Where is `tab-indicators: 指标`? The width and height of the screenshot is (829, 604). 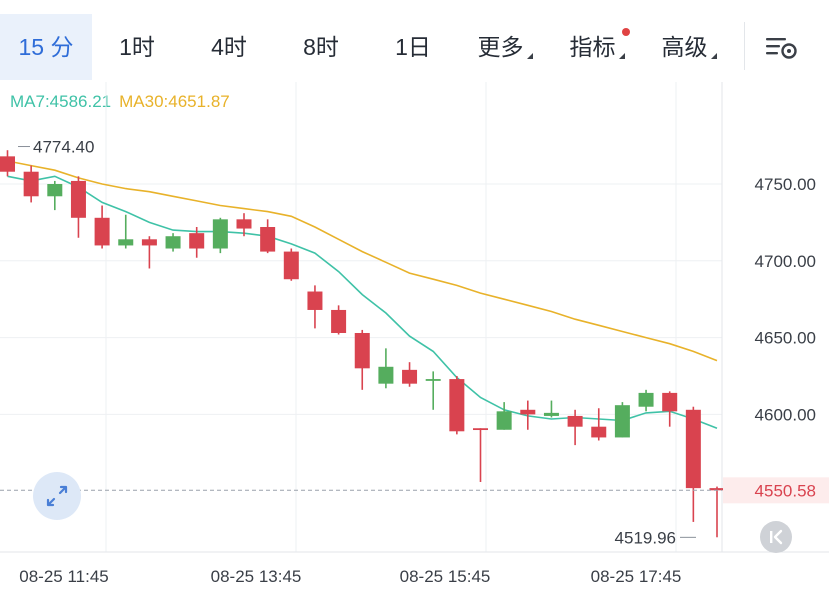
tab-indicators: 指标 is located at coordinates (597, 47).